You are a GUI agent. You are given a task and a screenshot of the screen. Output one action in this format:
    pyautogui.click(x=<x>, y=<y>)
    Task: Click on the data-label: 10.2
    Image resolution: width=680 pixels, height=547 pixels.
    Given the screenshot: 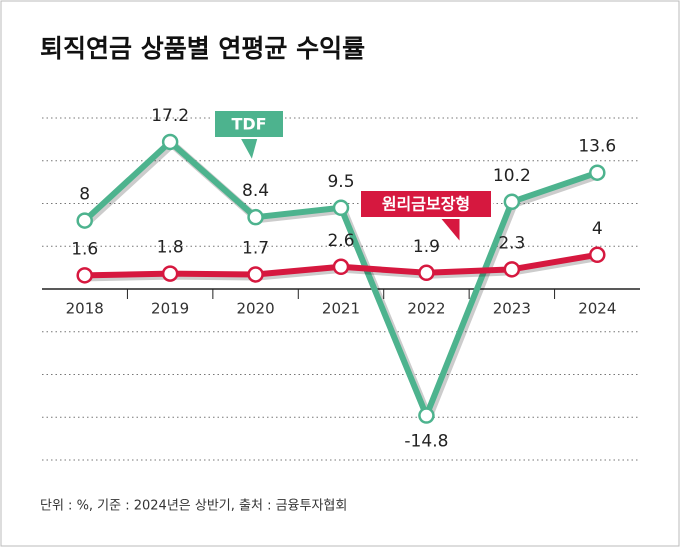 What is the action you would take?
    pyautogui.click(x=512, y=176)
    